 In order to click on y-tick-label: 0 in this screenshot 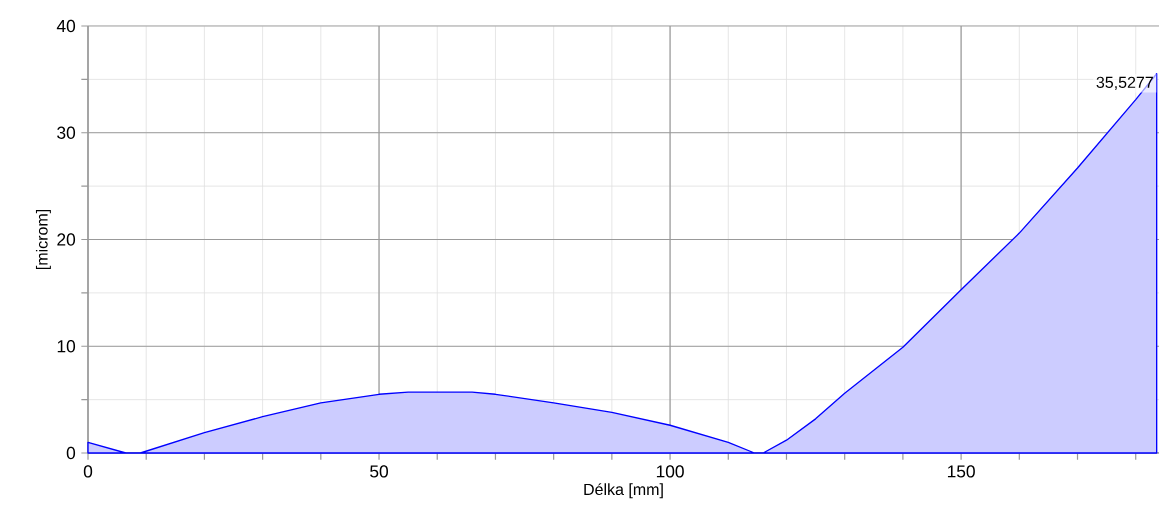, I will do `click(71, 453)`.